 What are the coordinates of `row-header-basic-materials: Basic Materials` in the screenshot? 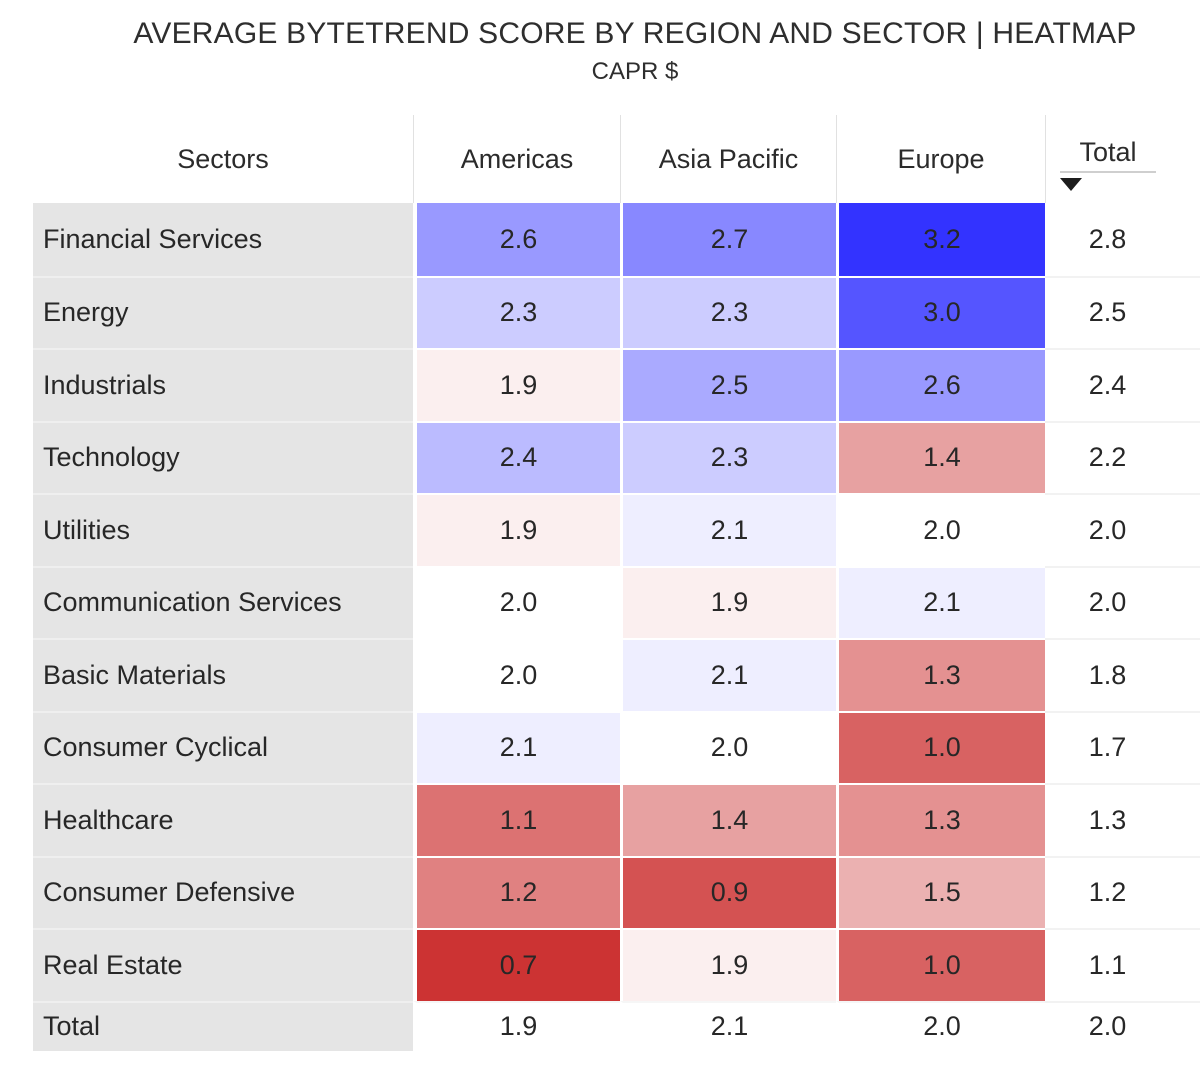 It's located at (223, 674).